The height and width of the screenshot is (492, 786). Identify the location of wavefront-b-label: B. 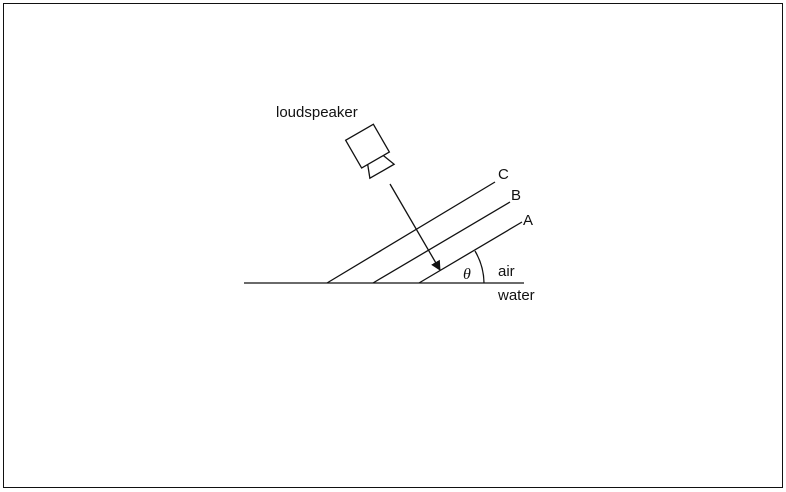
(516, 195).